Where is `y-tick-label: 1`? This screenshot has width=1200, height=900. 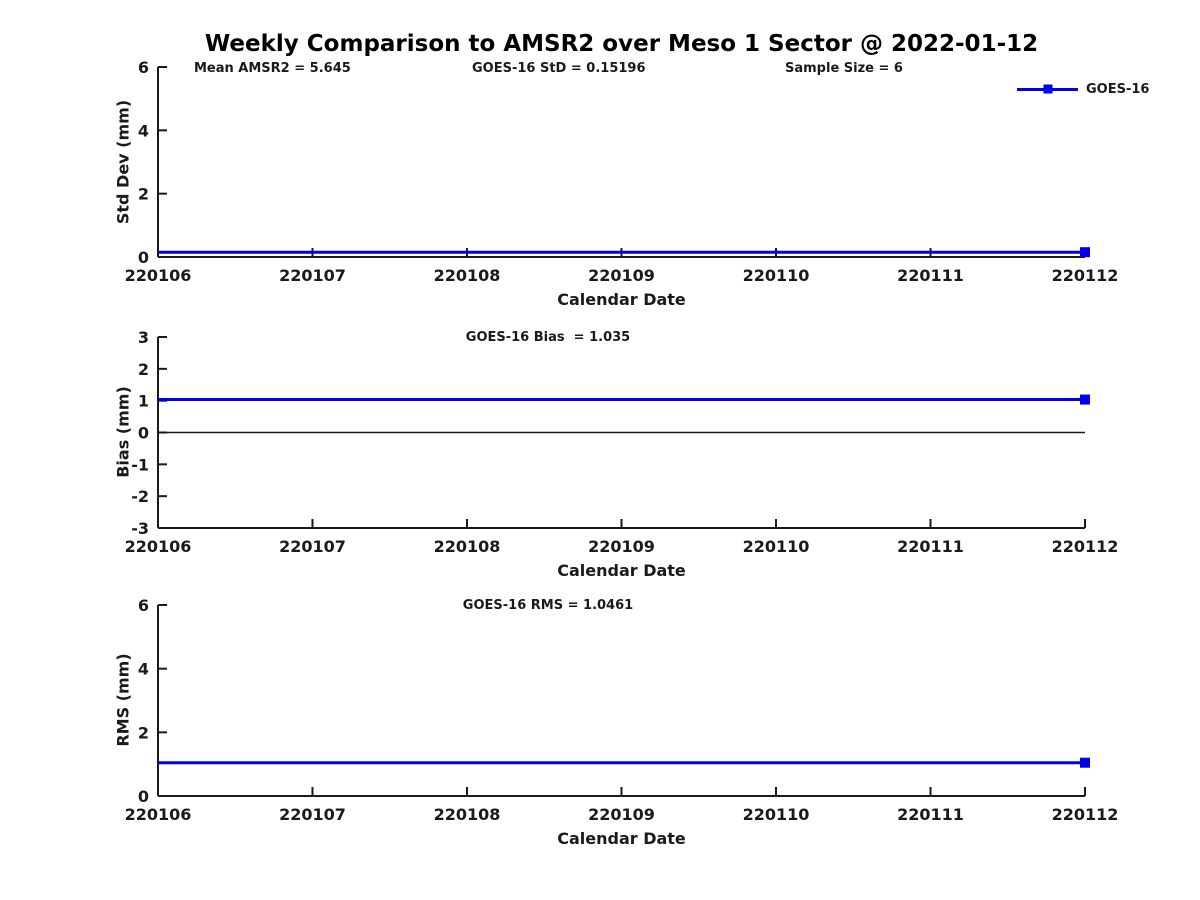
y-tick-label: 1 is located at coordinates (143, 401).